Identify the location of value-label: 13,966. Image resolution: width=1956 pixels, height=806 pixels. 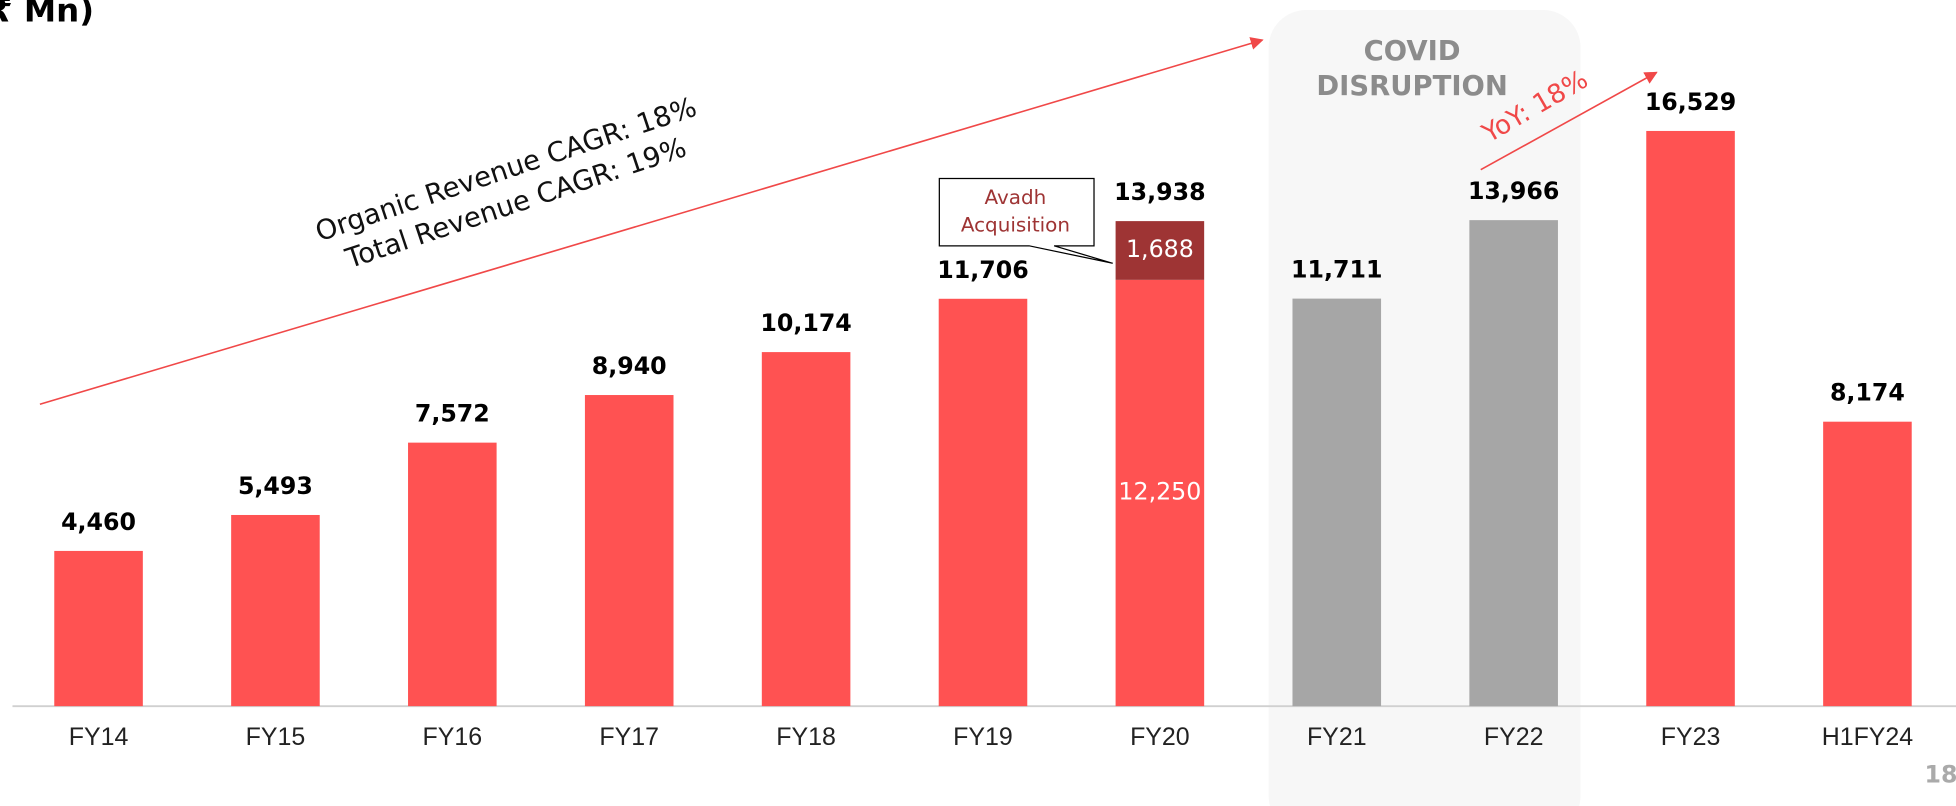
(1513, 191).